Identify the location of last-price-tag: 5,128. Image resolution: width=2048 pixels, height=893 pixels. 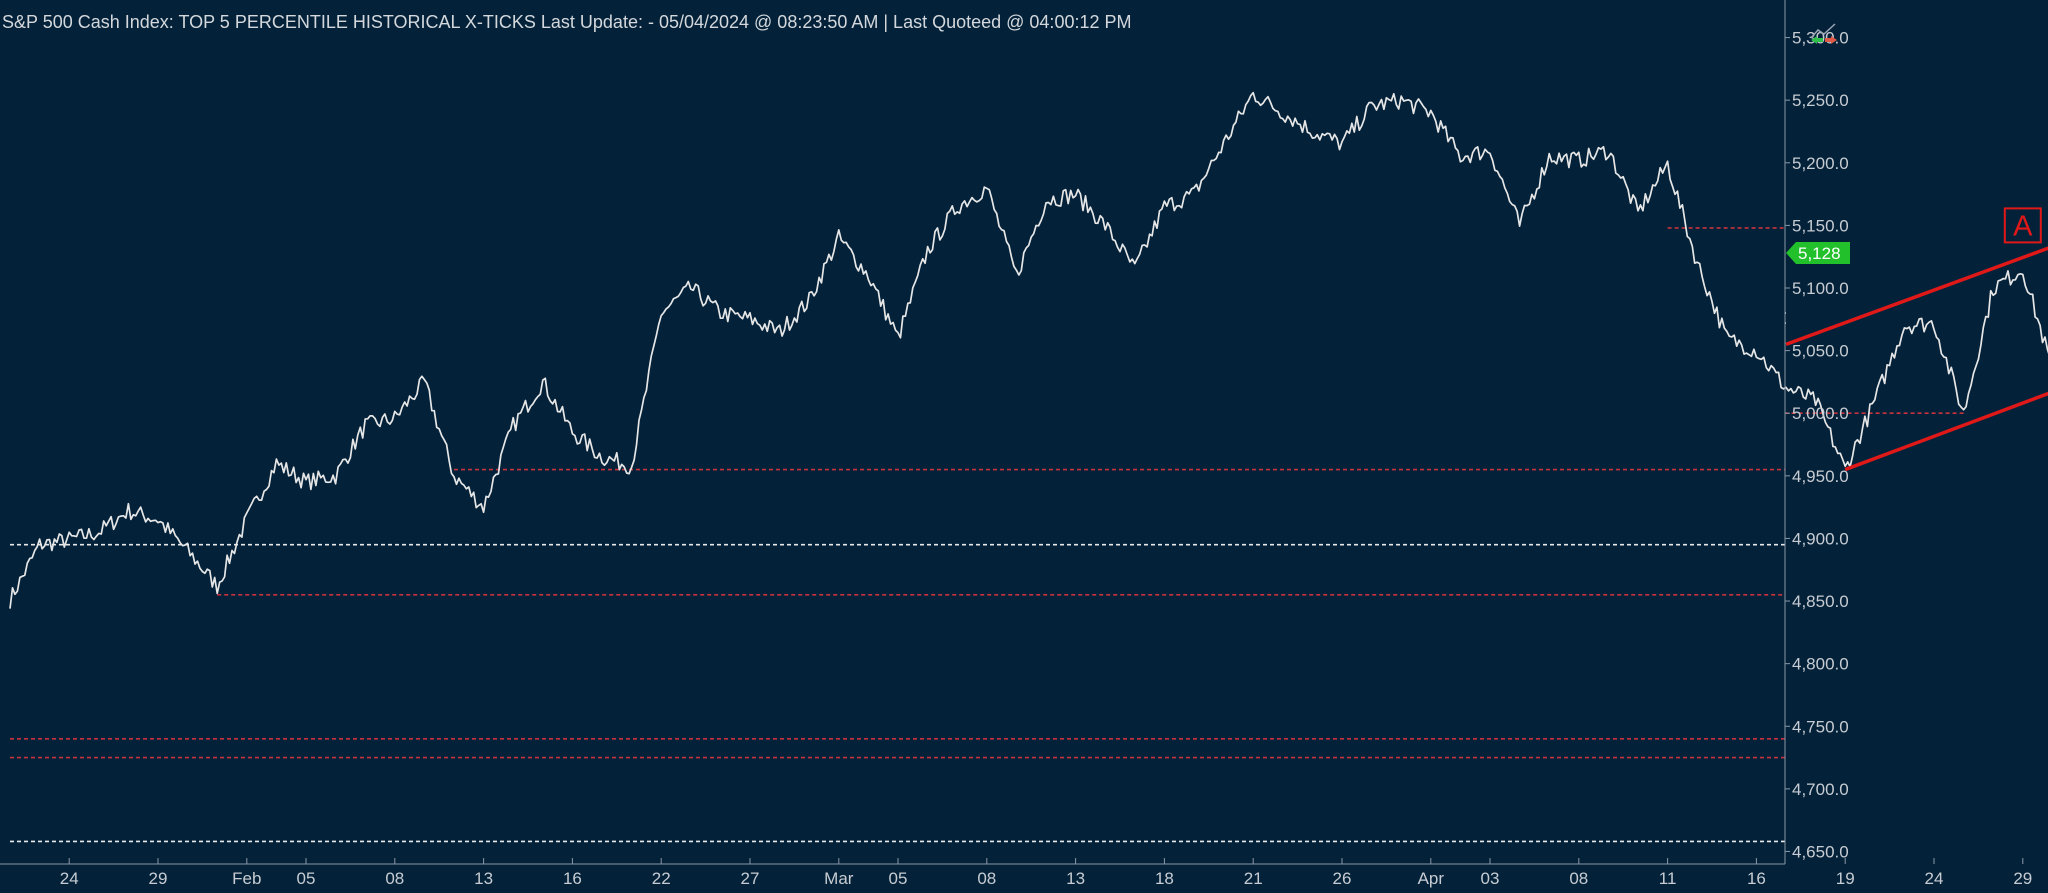
(1818, 252).